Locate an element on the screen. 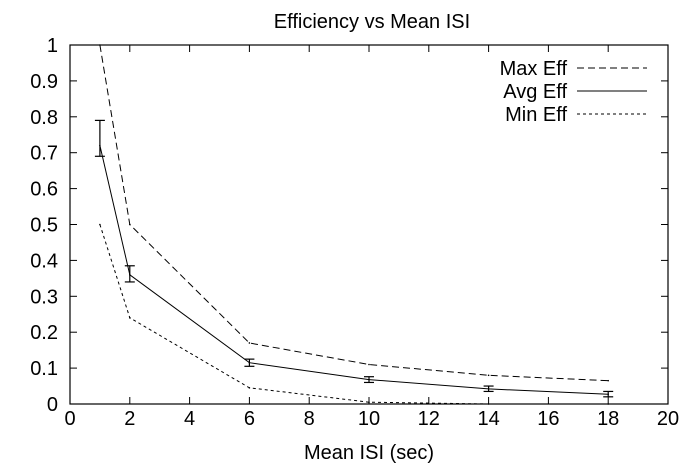 The image size is (694, 474). legend-label: Avg Eff is located at coordinates (535, 92).